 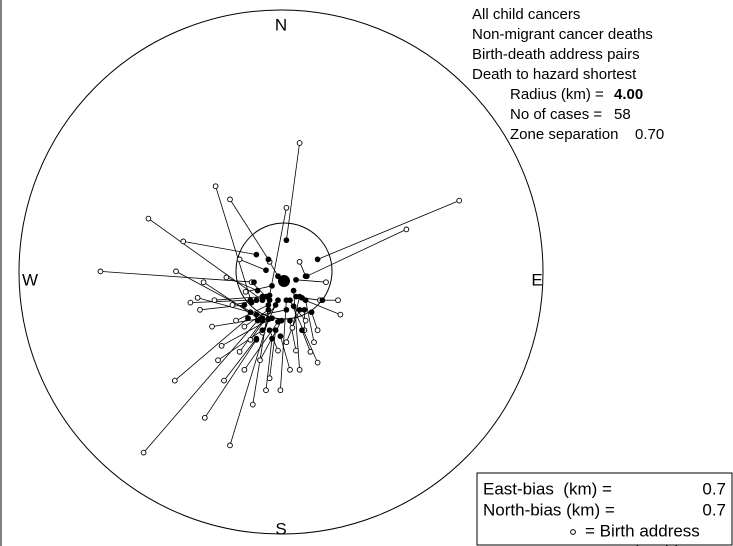 What do you see at coordinates (536, 279) in the screenshot?
I see `compass-e: E` at bounding box center [536, 279].